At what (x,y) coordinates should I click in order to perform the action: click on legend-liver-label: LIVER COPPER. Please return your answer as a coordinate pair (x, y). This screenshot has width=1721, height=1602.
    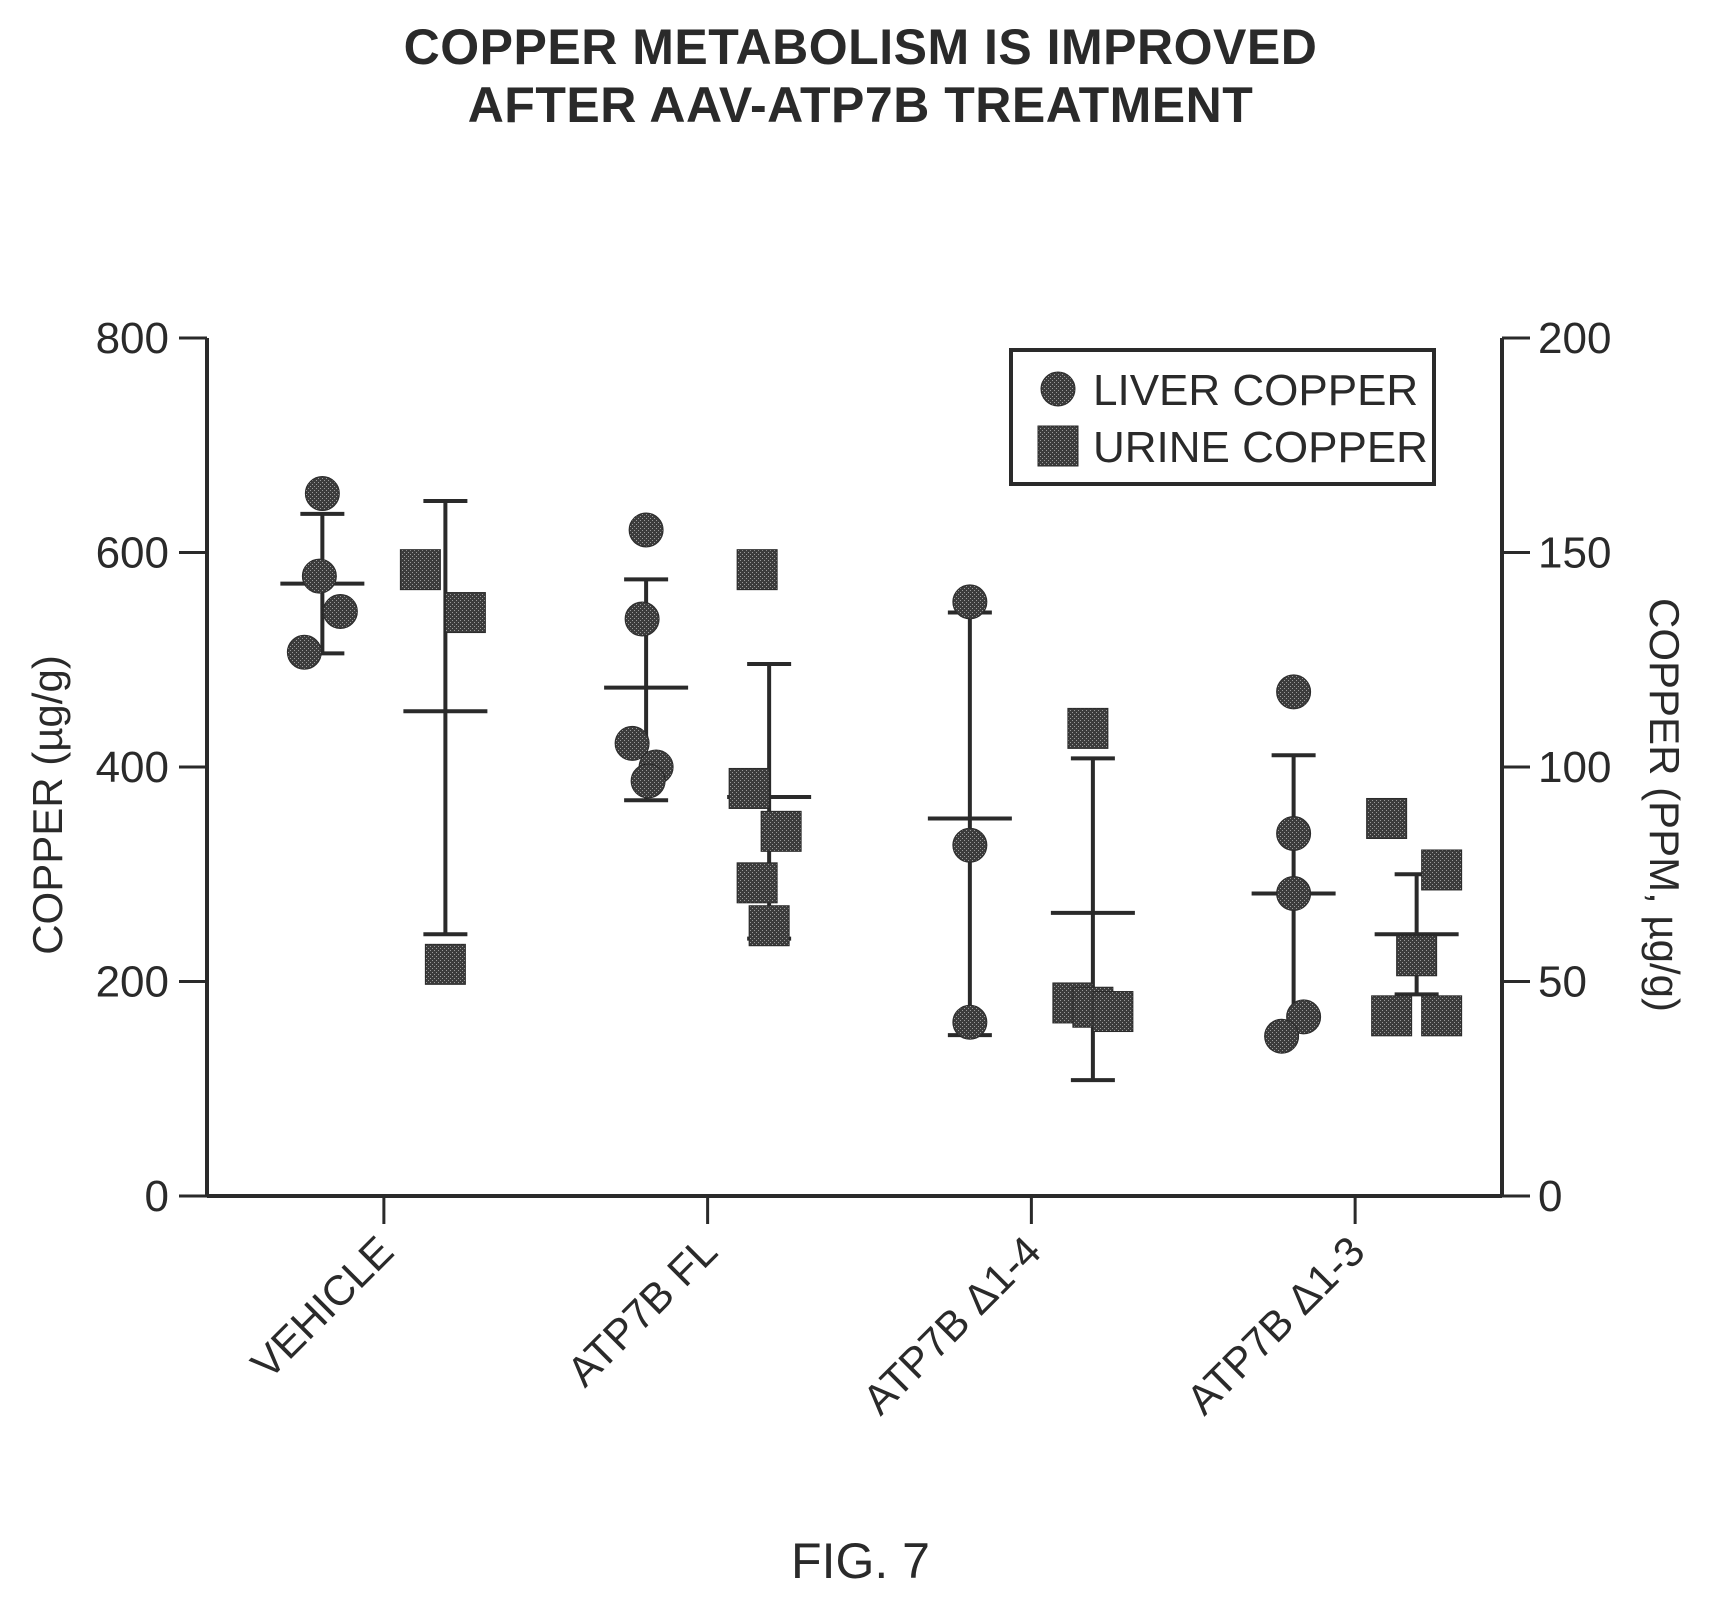
    Looking at the image, I should click on (1255, 390).